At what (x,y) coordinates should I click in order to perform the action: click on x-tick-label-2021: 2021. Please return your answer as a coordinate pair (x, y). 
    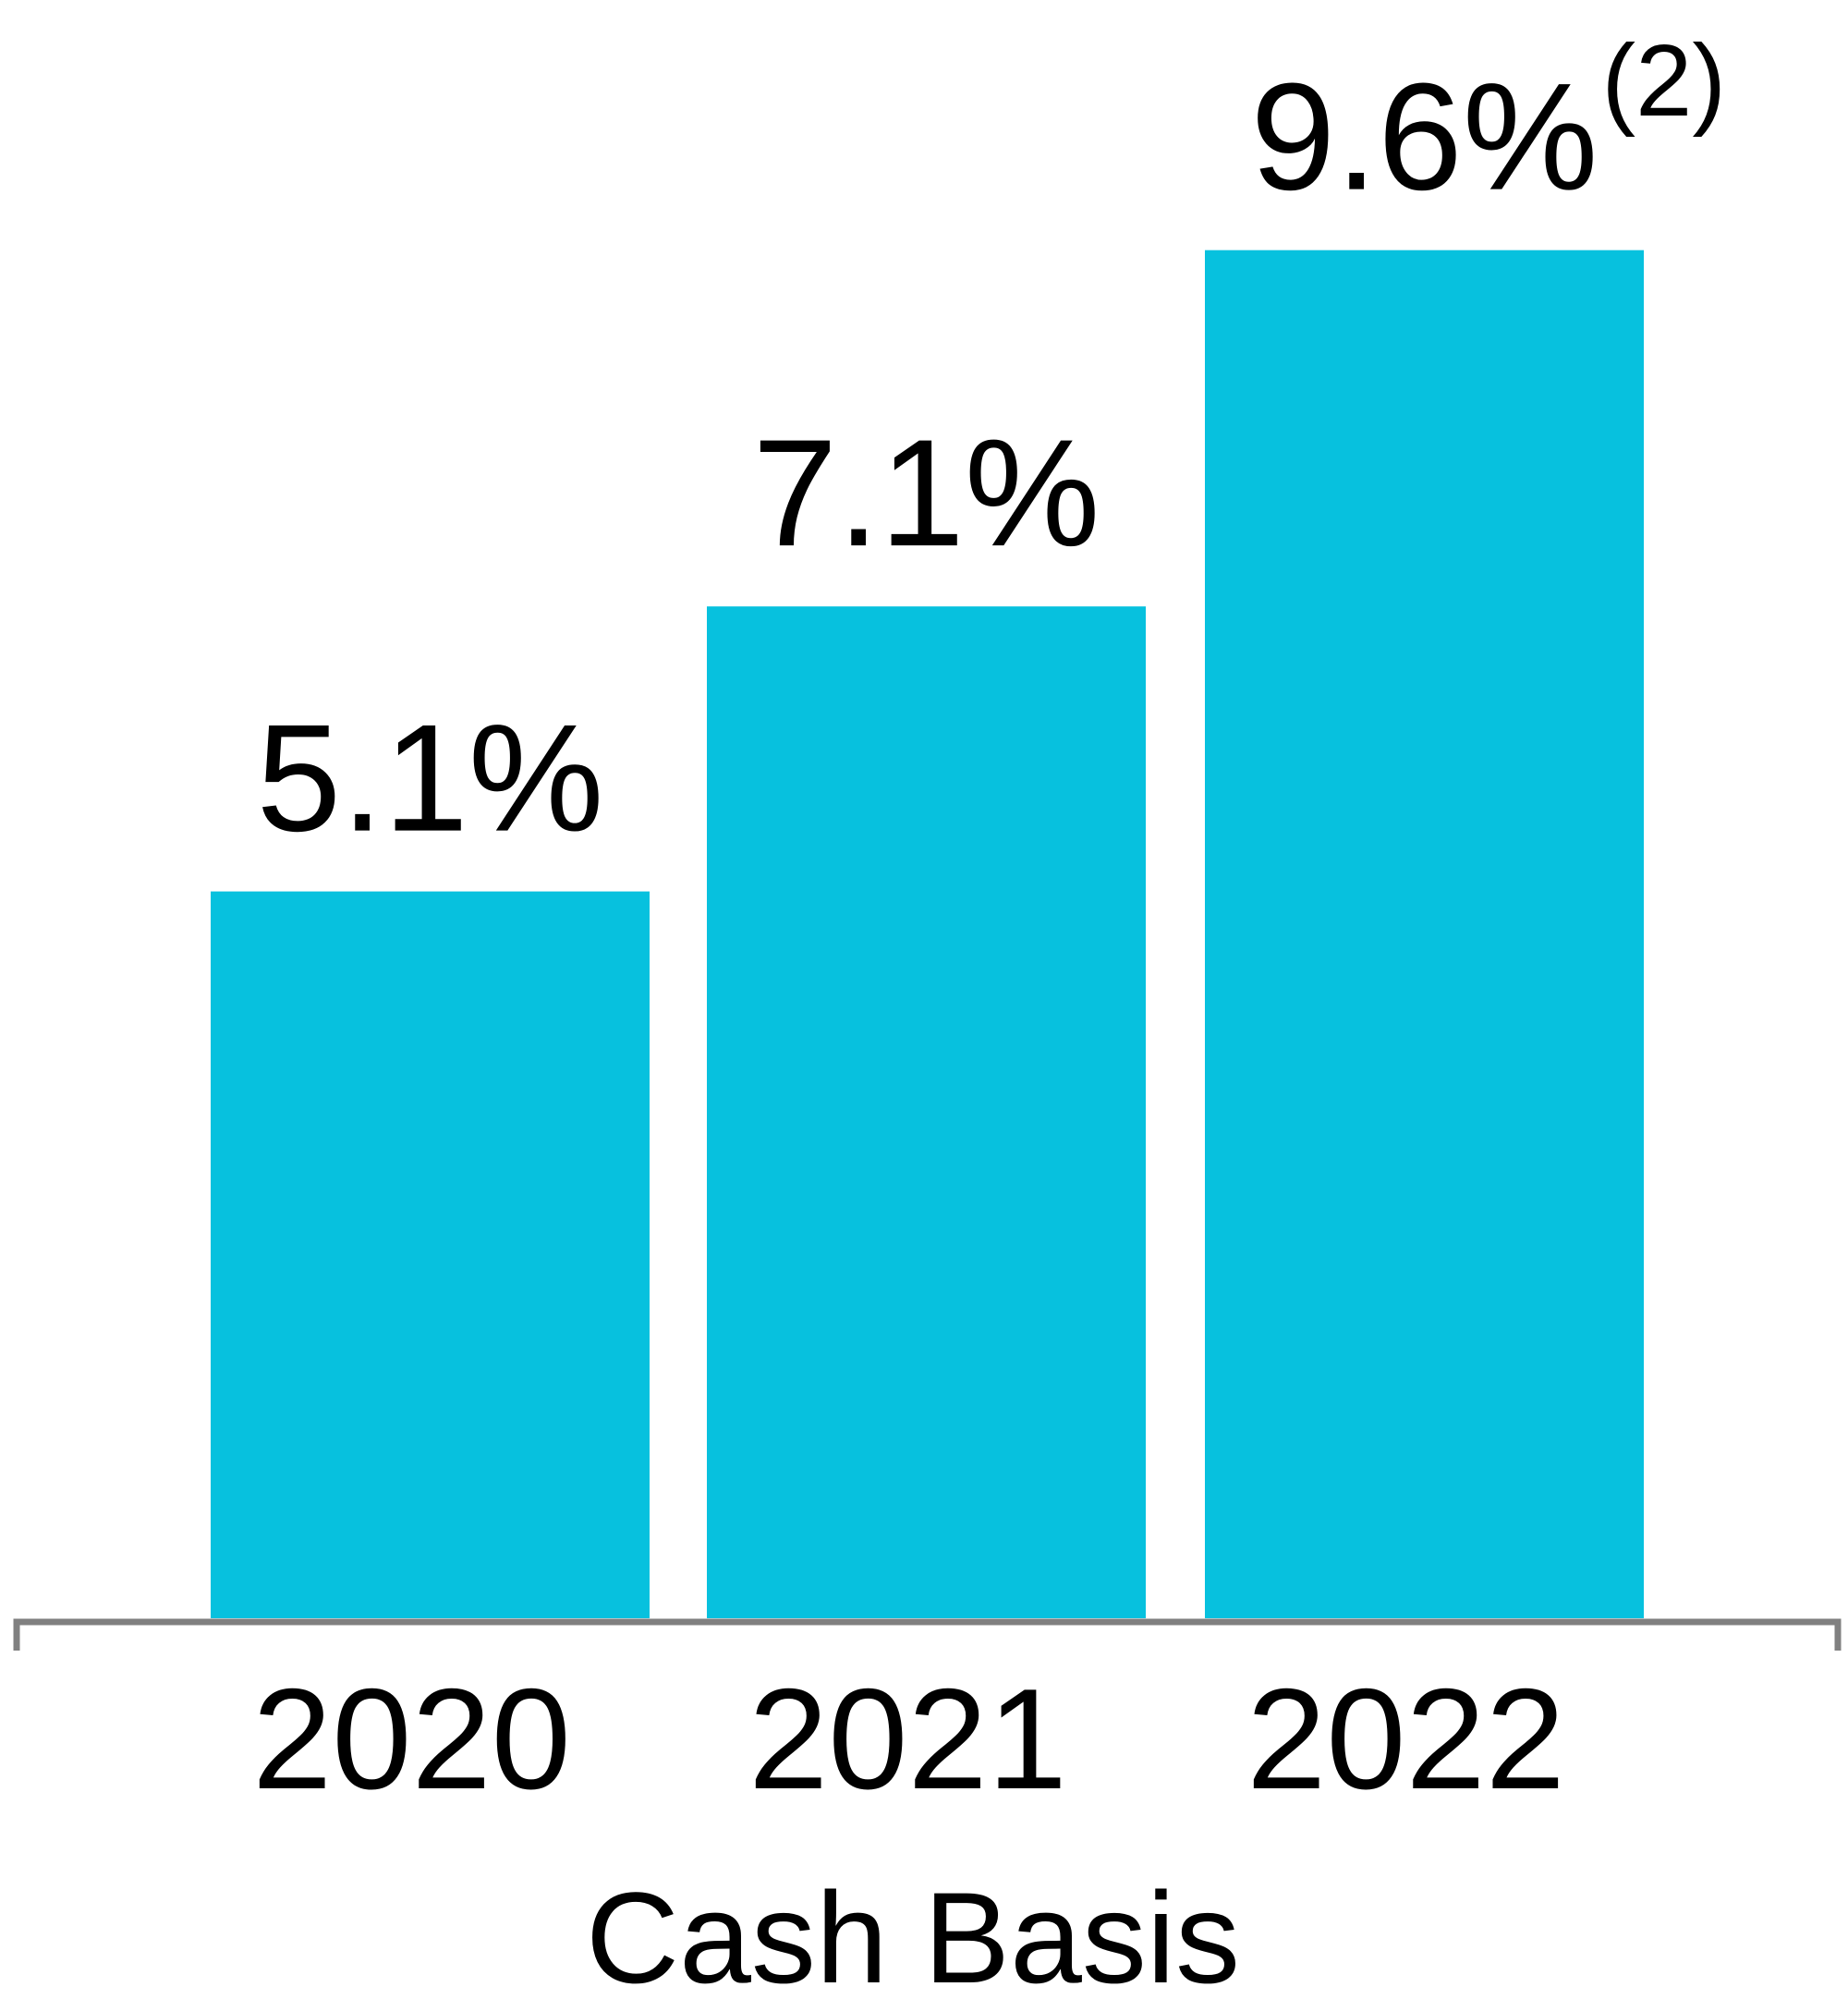
    Looking at the image, I should click on (907, 1739).